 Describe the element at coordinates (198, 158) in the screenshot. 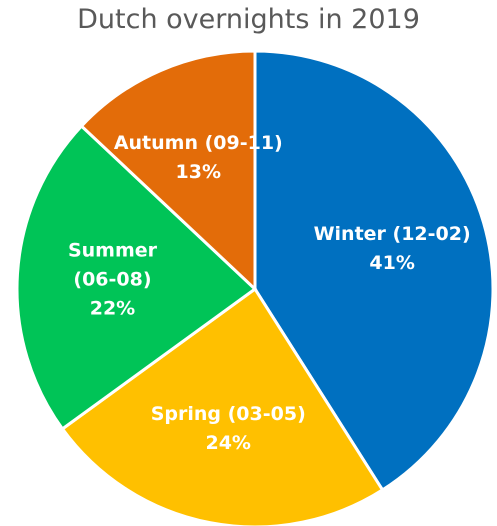

I see `slice-label: Autumn (09-11) 13%` at that location.